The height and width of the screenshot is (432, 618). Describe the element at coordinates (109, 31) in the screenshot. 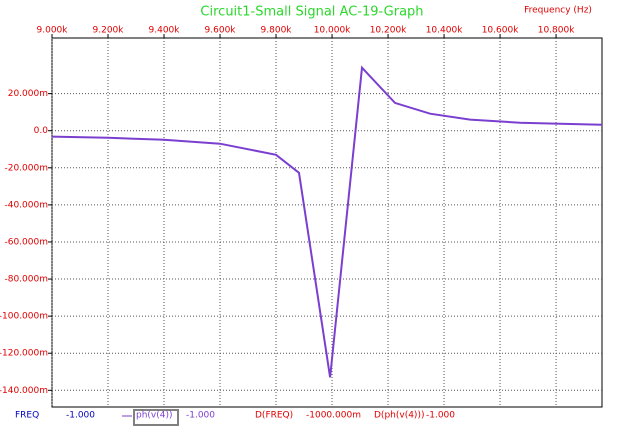

I see `x-tick-label: 9.200k` at that location.